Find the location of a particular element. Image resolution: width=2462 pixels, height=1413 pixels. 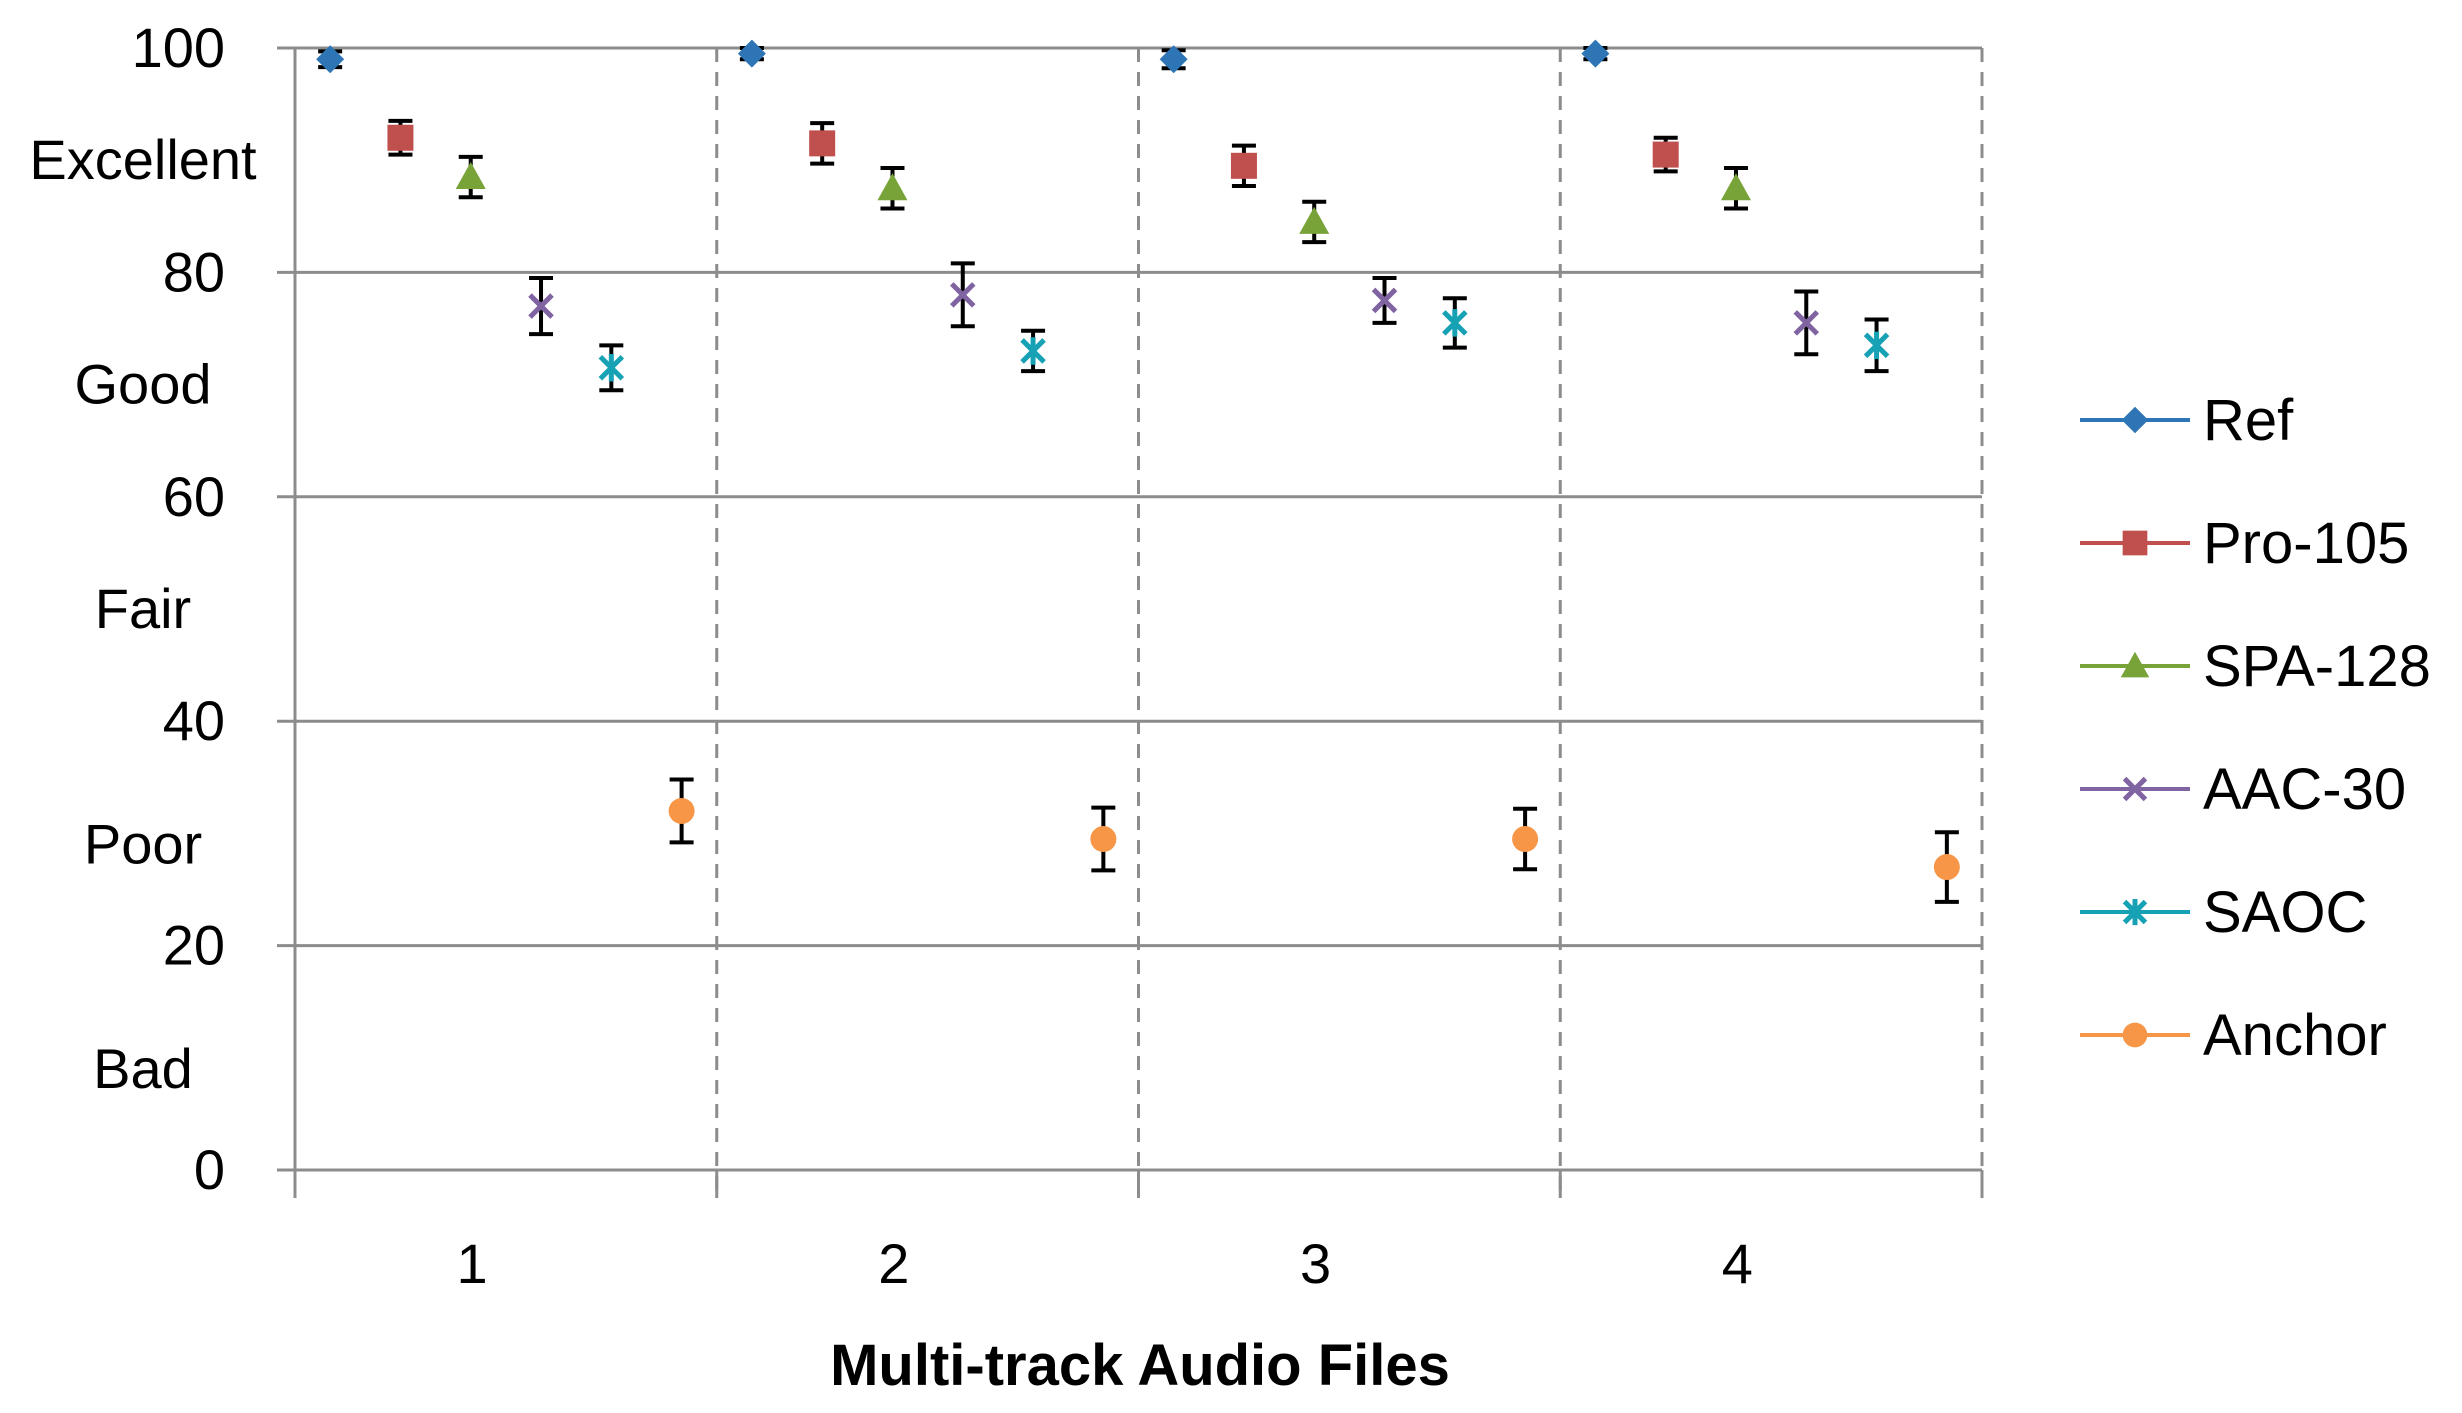

legend-marker-saoc is located at coordinates (2135, 912).